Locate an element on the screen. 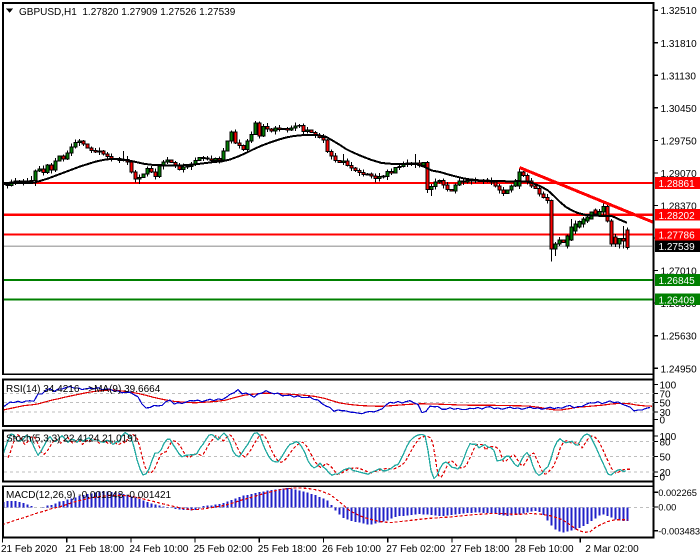 This screenshot has width=700, height=560. svg-text: 1.30450 is located at coordinates (679, 109).